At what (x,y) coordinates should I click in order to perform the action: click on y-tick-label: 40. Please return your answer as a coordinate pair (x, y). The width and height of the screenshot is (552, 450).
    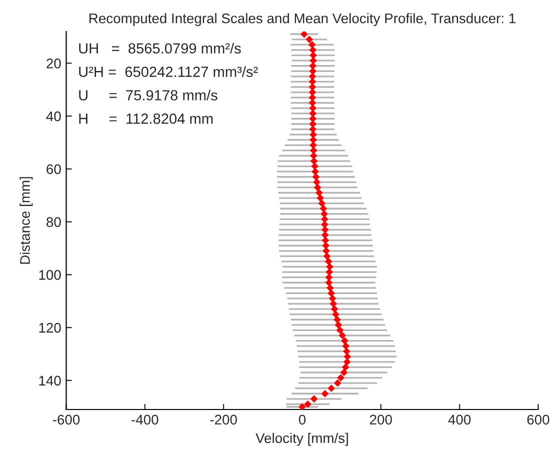
    Looking at the image, I should click on (53, 116).